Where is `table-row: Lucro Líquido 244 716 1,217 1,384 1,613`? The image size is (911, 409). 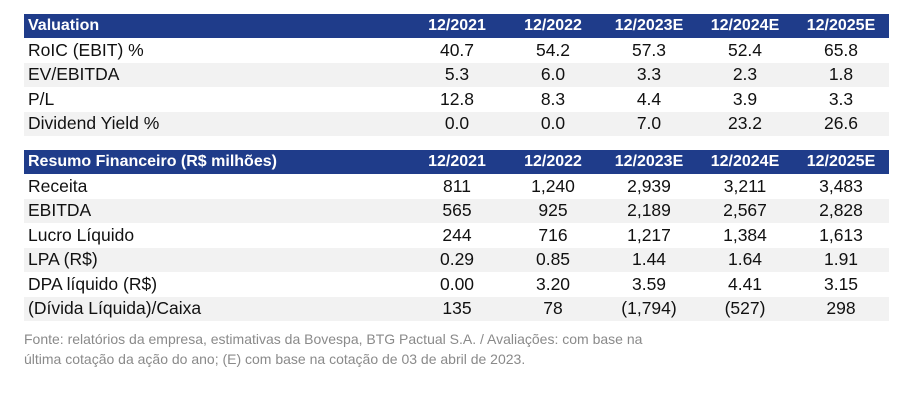 table-row: Lucro Líquido 244 716 1,217 1,384 1,613 is located at coordinates (456, 235).